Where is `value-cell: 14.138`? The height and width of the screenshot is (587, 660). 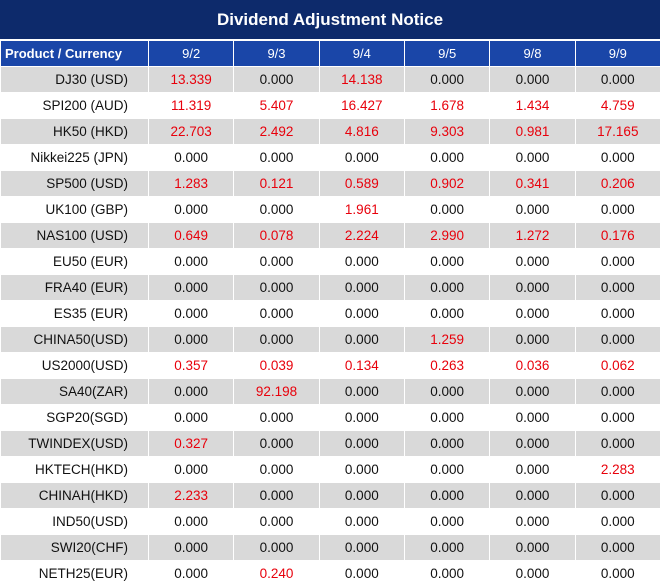
value-cell: 14.138 is located at coordinates (361, 79).